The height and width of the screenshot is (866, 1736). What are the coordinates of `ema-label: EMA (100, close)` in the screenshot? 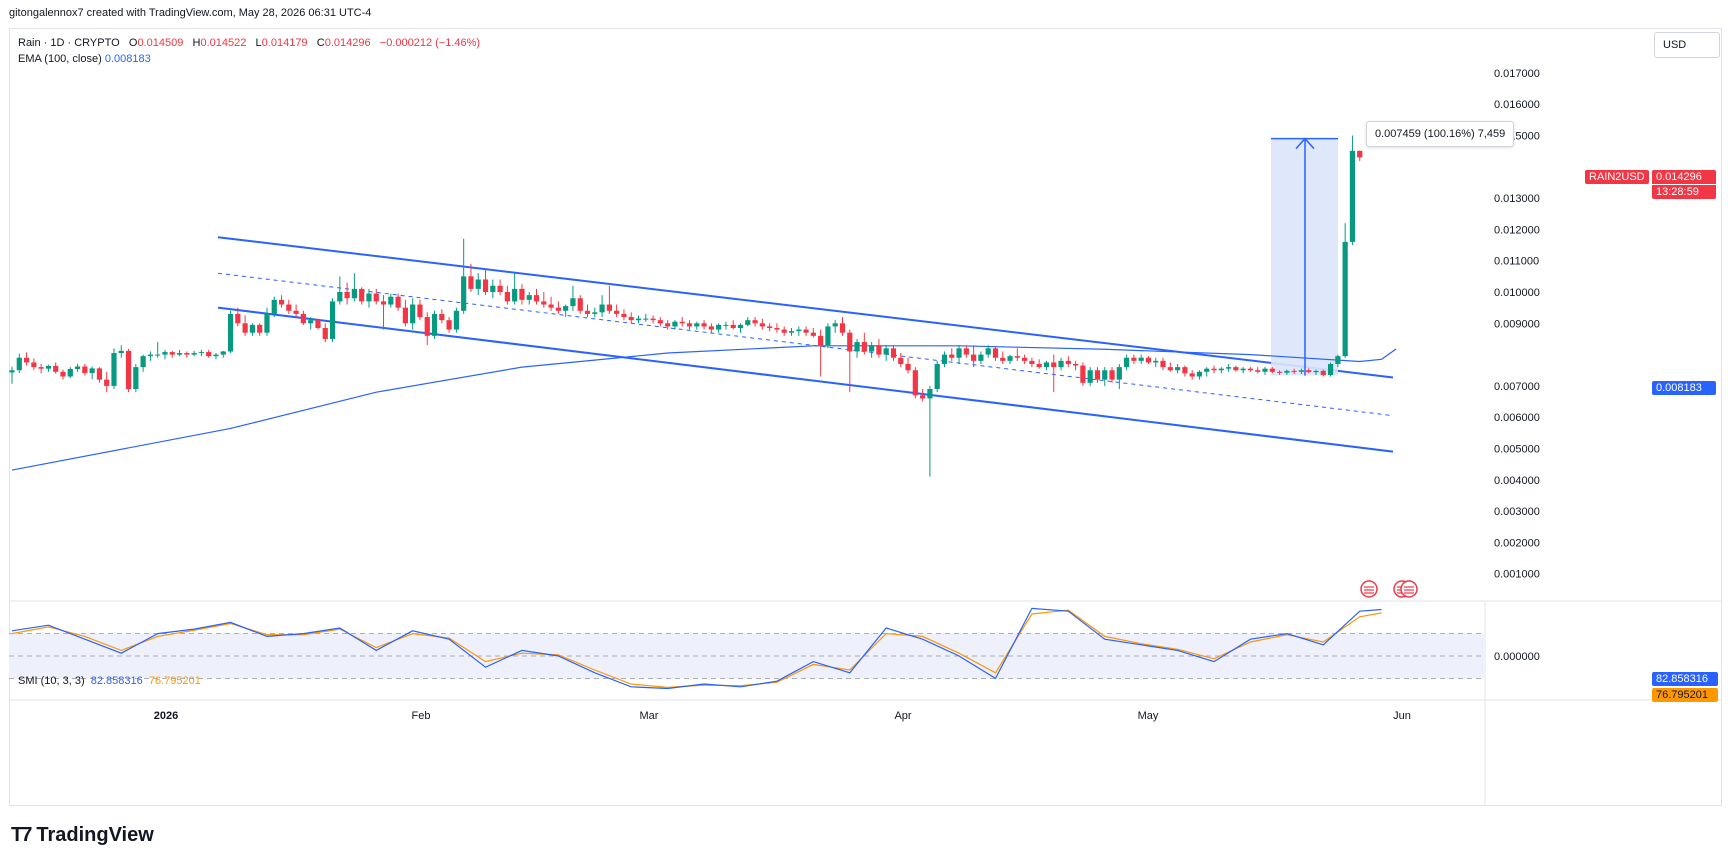 It's located at (60, 59).